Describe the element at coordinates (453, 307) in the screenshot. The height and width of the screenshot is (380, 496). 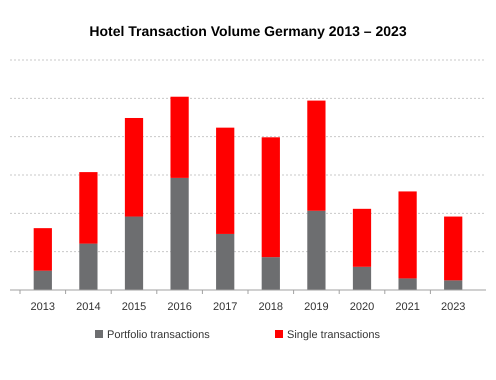
I see `x-tick-label: 2023` at that location.